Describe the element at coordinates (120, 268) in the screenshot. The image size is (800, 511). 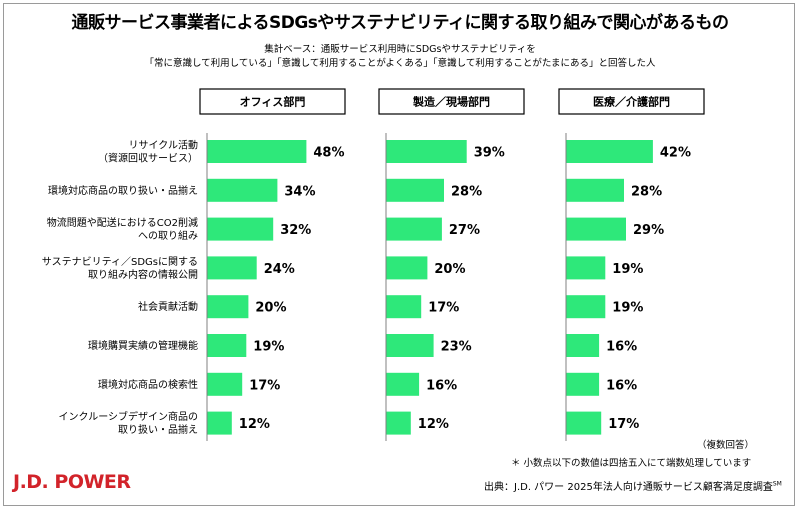
I see `category-label: サステナビリティ／SDGsに関する取り組み内容の情報公開` at that location.